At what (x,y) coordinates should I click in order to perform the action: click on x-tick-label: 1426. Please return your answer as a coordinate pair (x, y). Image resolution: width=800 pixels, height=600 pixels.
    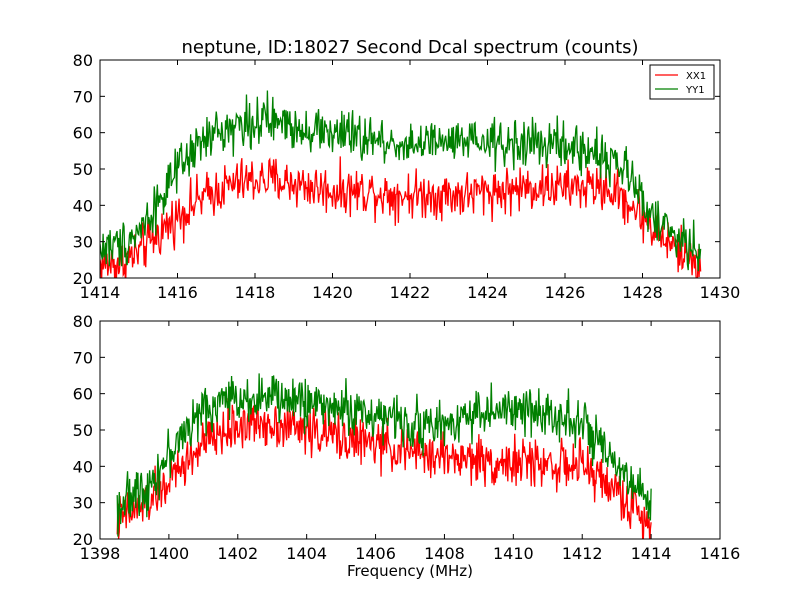
    Looking at the image, I should click on (565, 292).